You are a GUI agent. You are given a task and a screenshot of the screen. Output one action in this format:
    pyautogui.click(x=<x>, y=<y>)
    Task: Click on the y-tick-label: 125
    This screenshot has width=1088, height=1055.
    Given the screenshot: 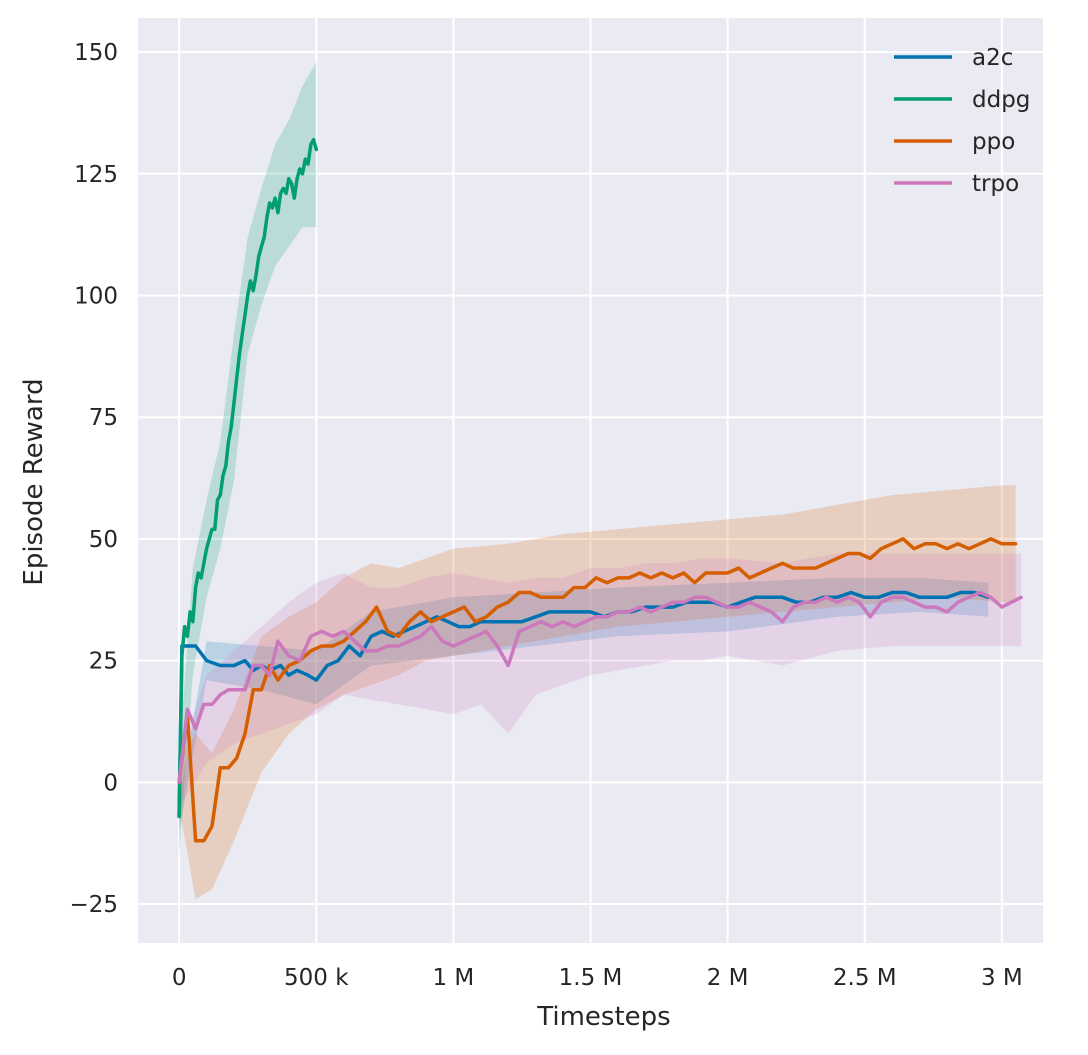 What is the action you would take?
    pyautogui.click(x=96, y=175)
    